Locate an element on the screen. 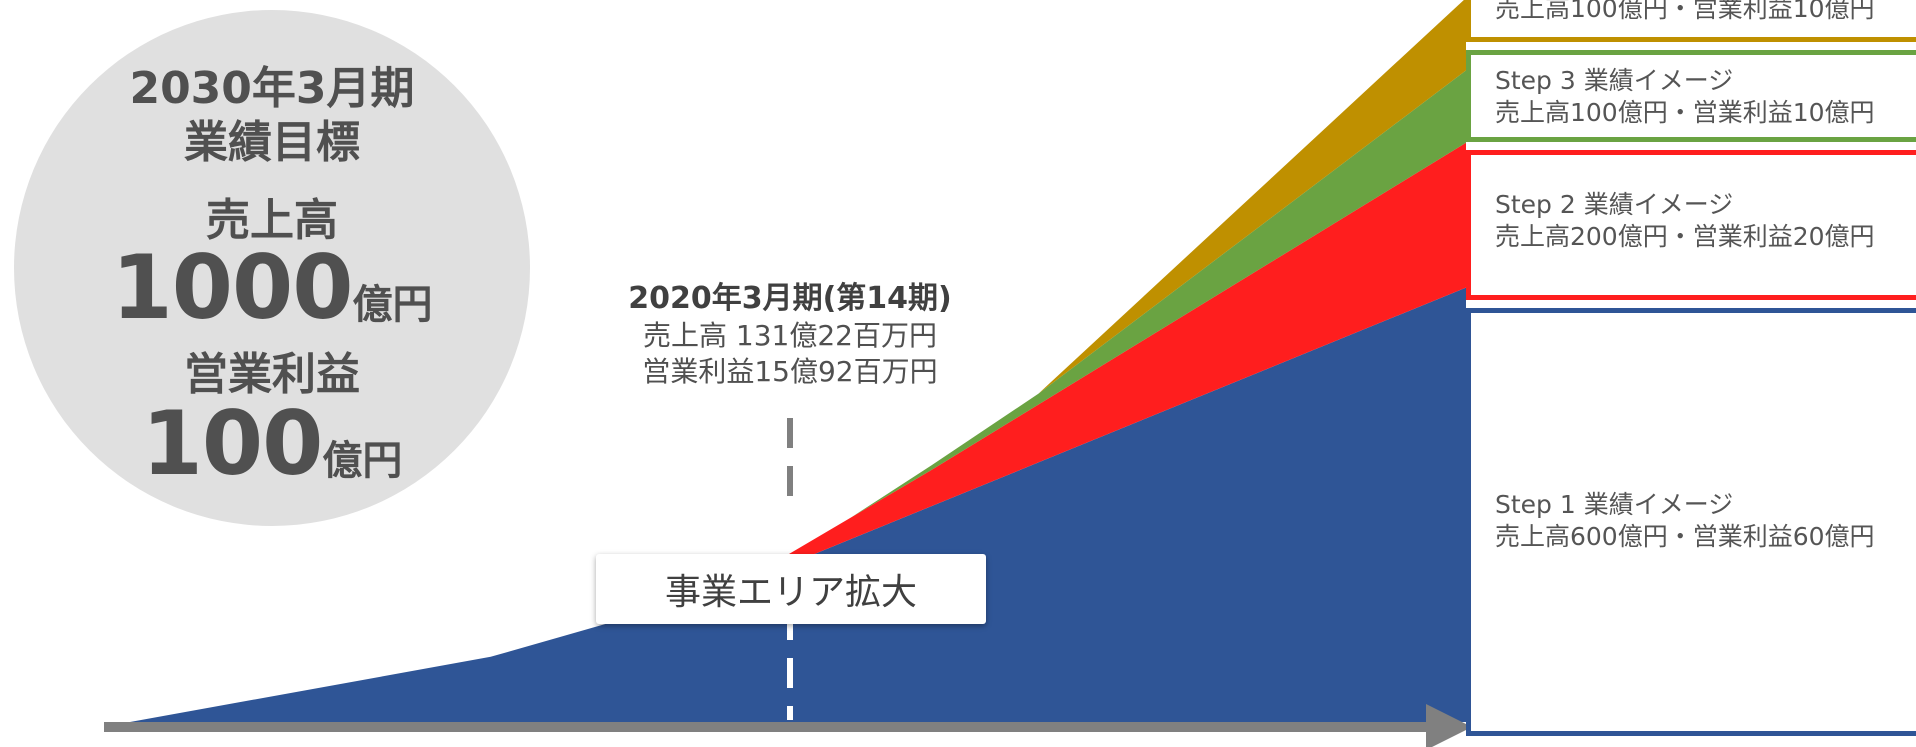 This screenshot has height=747, width=1916. step1-title: Step 1 業績イメージ is located at coordinates (1614, 504).